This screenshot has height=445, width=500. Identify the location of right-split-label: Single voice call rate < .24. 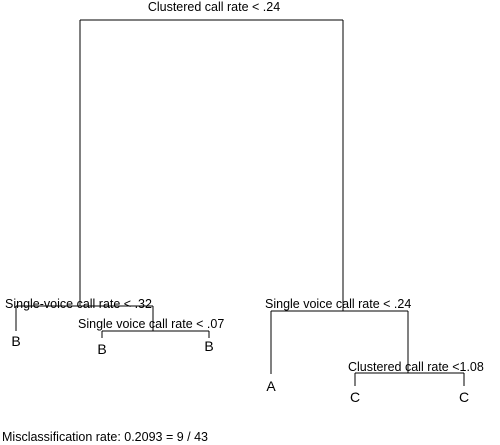
(338, 304).